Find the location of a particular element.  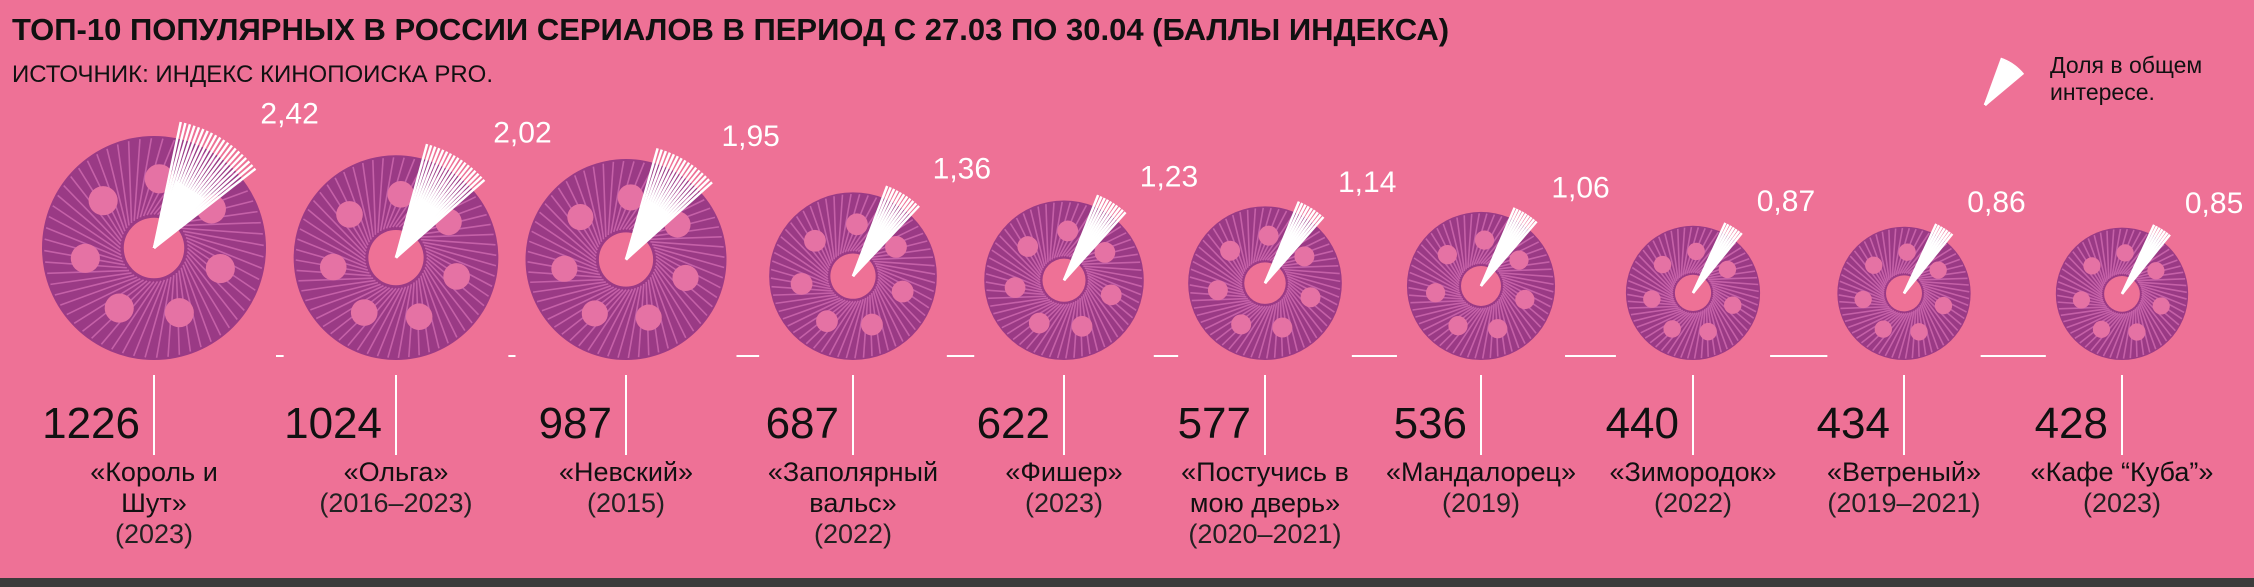

series-name: «Зимородок» is located at coordinates (1693, 472).